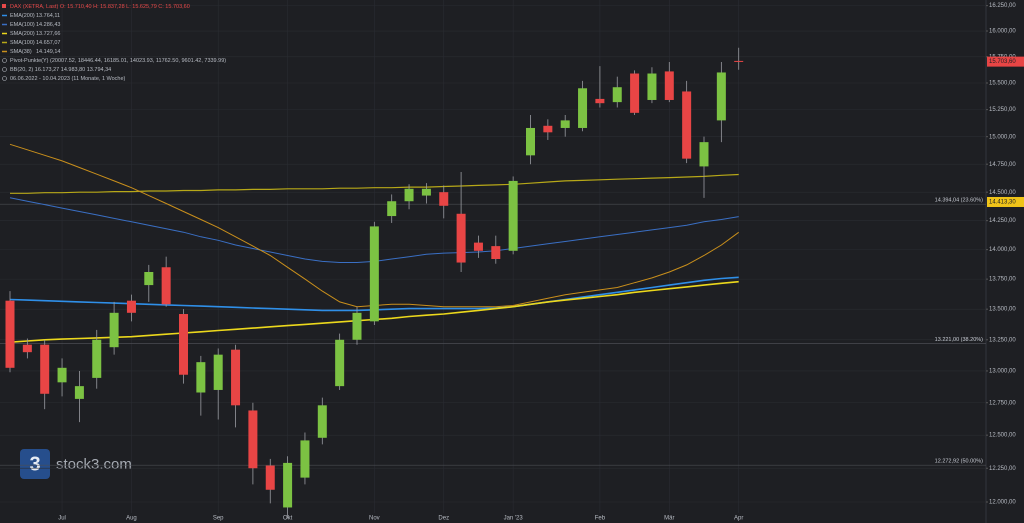 The image size is (1024, 523). What do you see at coordinates (94, 464) in the screenshot?
I see `watermark: stock3.com` at bounding box center [94, 464].